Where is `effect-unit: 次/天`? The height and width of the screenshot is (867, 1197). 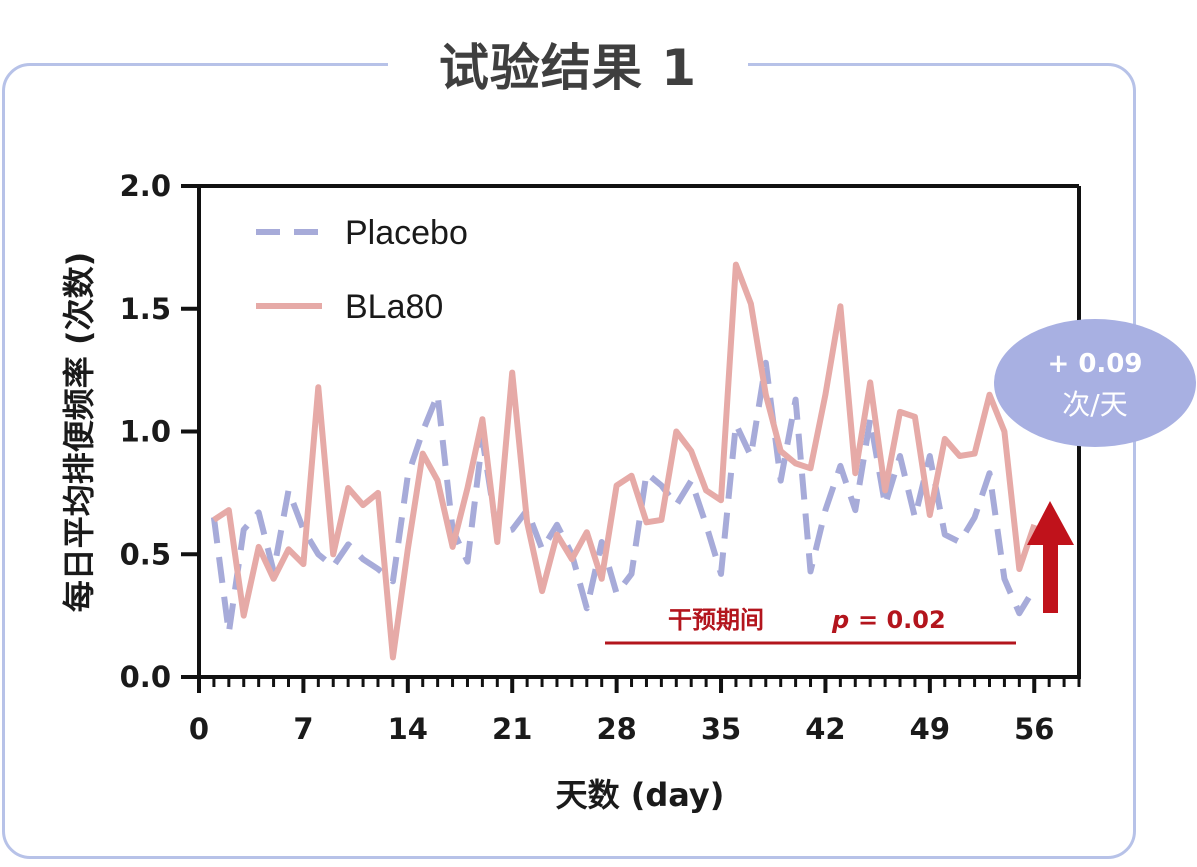 effect-unit: 次/天 is located at coordinates (1094, 404).